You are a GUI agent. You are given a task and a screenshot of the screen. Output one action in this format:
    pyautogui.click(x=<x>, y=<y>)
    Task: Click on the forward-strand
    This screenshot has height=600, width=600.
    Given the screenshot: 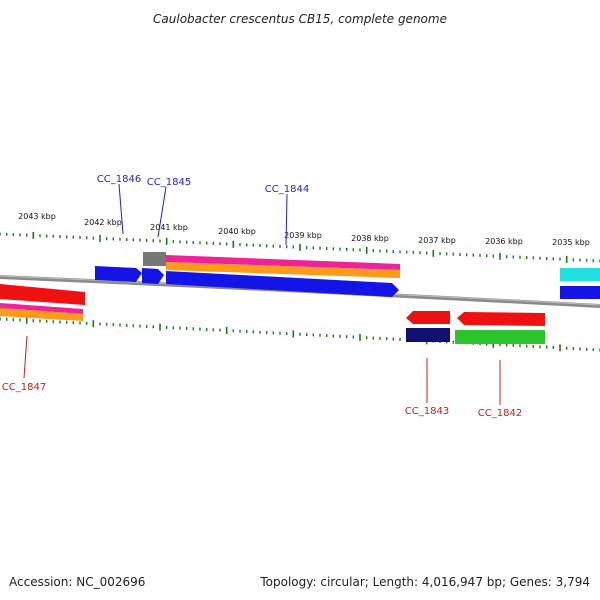 What is the action you would take?
    pyautogui.click(x=347, y=275)
    